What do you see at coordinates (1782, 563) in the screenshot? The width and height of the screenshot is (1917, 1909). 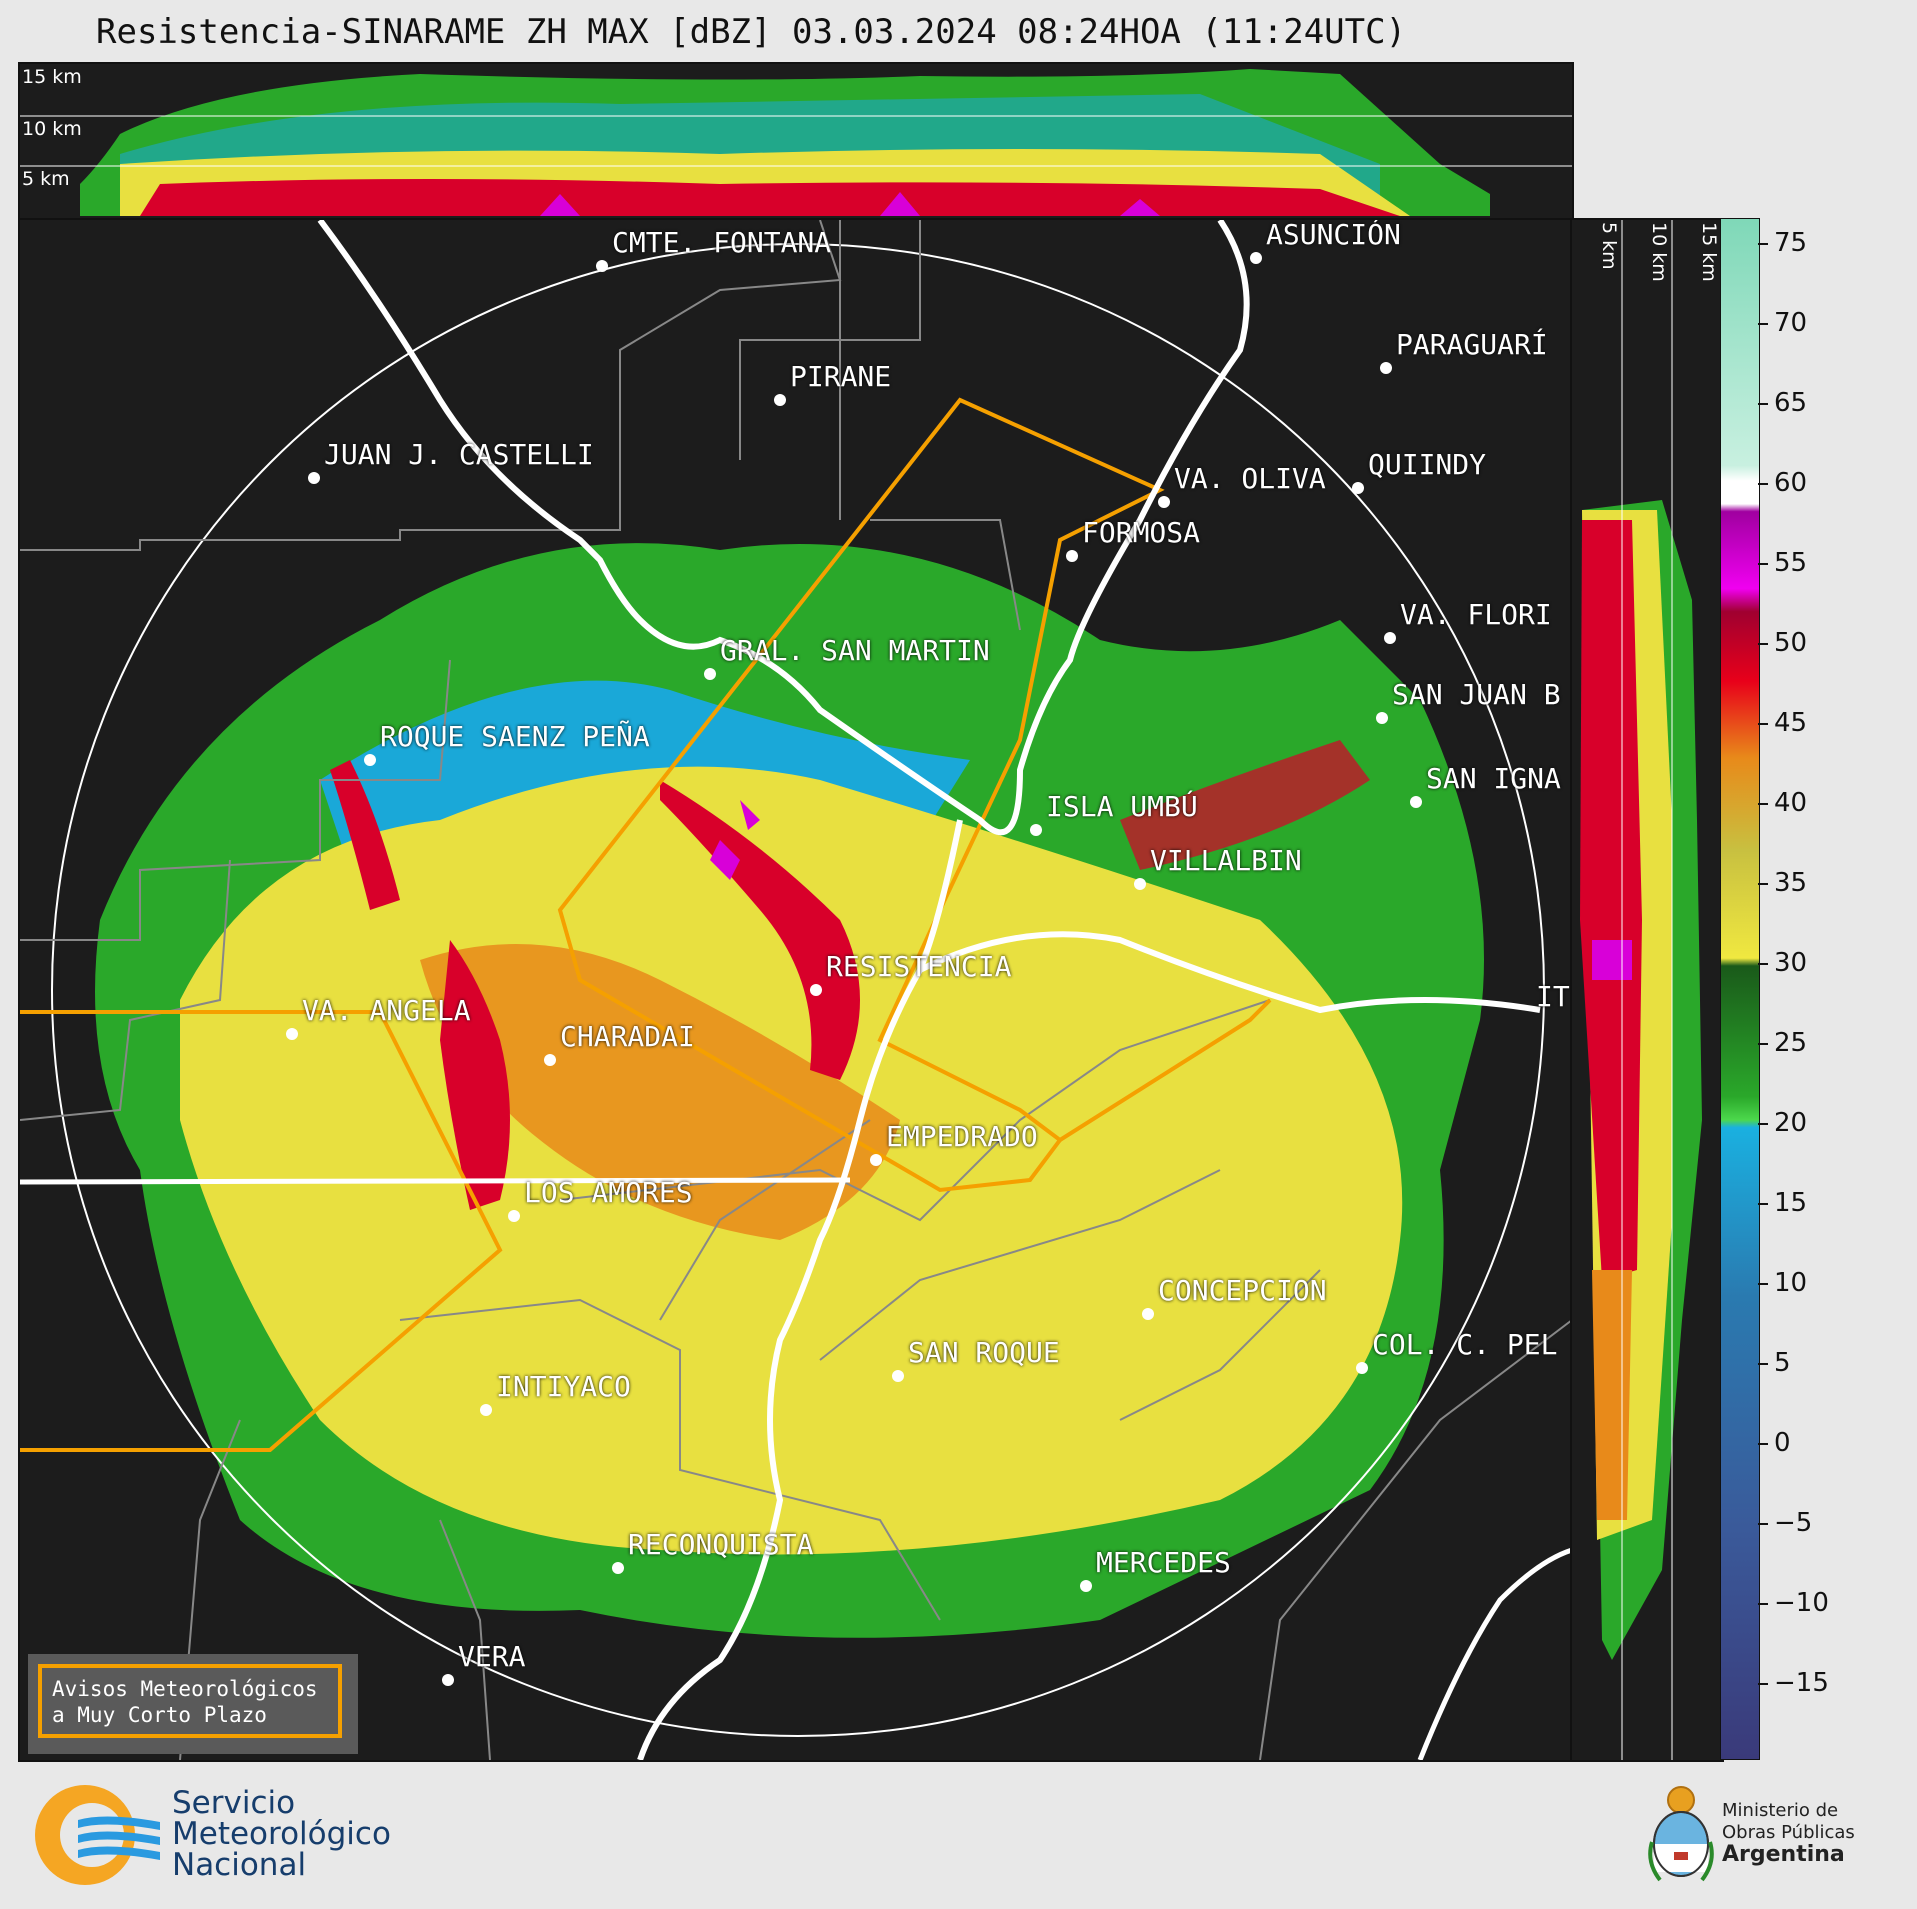 I see `colorbar-tick-55: 55` at bounding box center [1782, 563].